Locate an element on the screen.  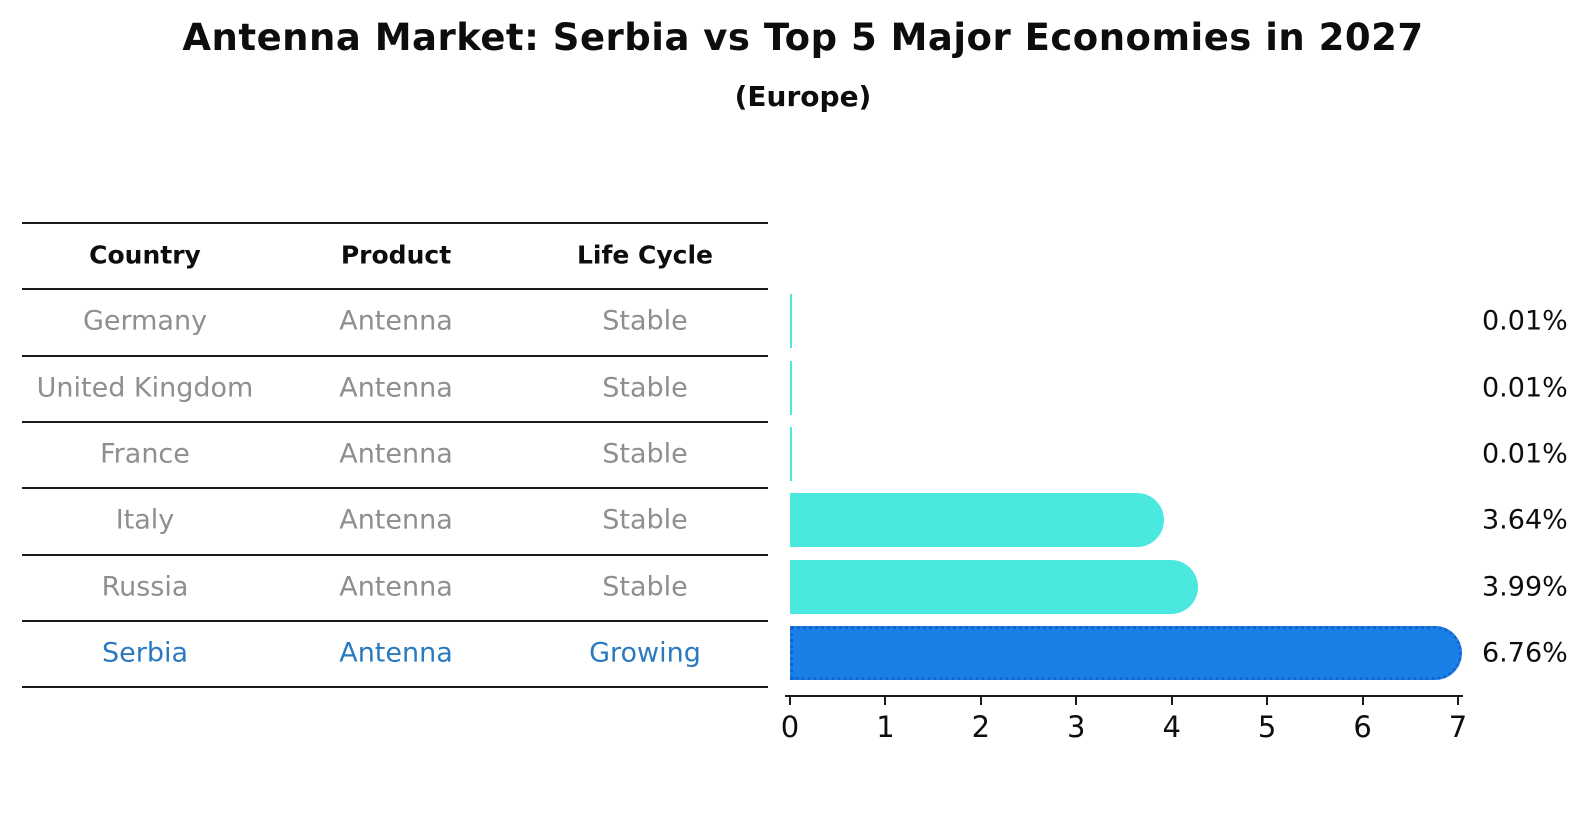
bar-serbia is located at coordinates (1126, 652).